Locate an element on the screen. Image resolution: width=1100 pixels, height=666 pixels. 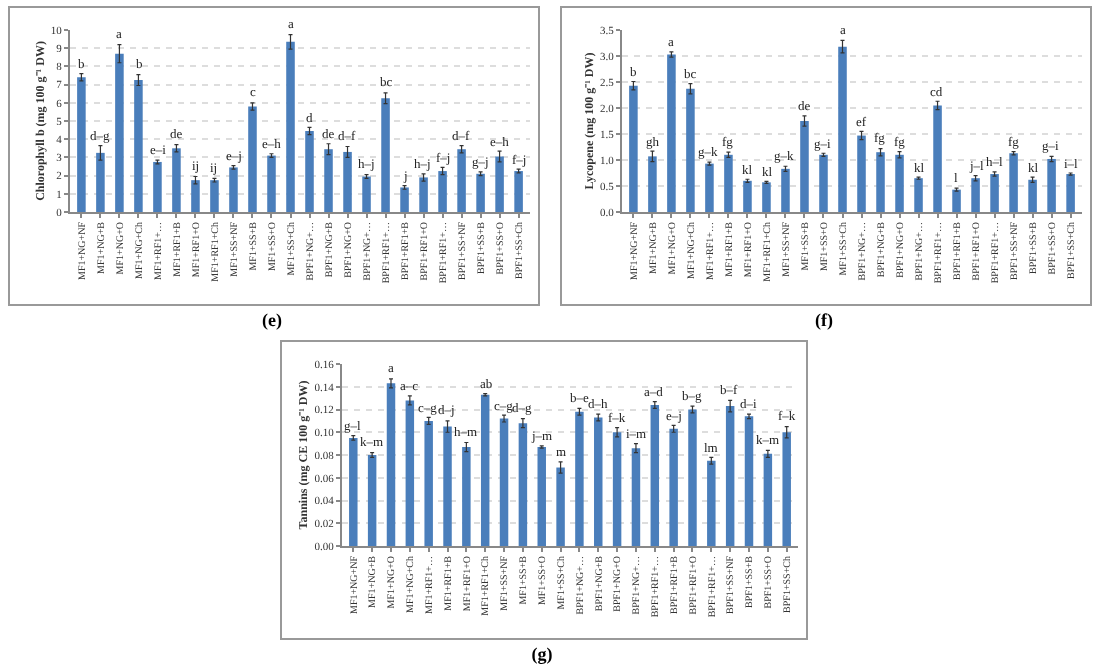
text: (g) is located at coordinates (542, 654).